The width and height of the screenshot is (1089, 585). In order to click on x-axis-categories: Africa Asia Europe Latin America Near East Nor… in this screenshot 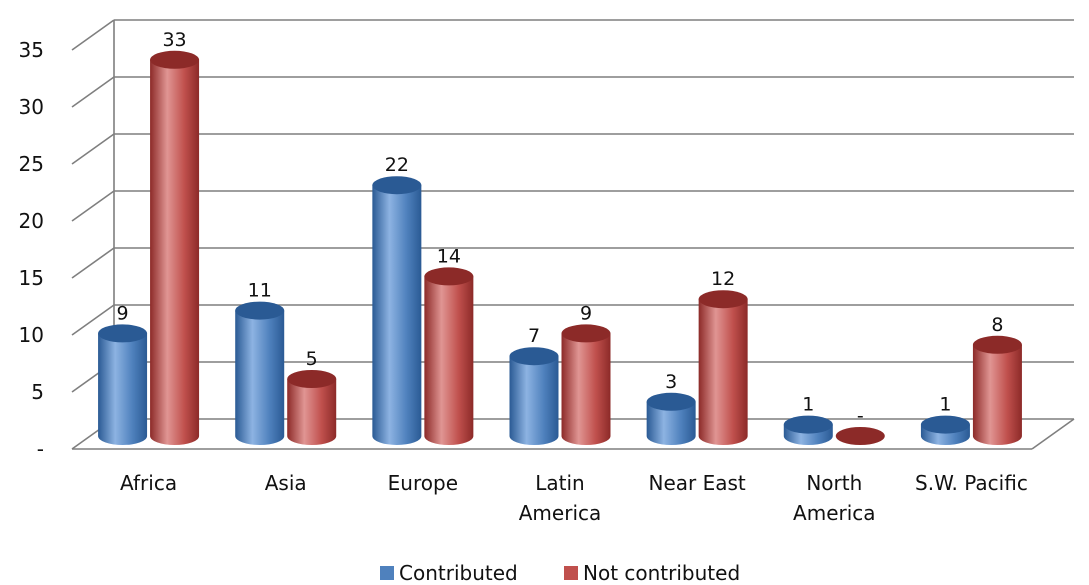, I will do `click(574, 498)`.